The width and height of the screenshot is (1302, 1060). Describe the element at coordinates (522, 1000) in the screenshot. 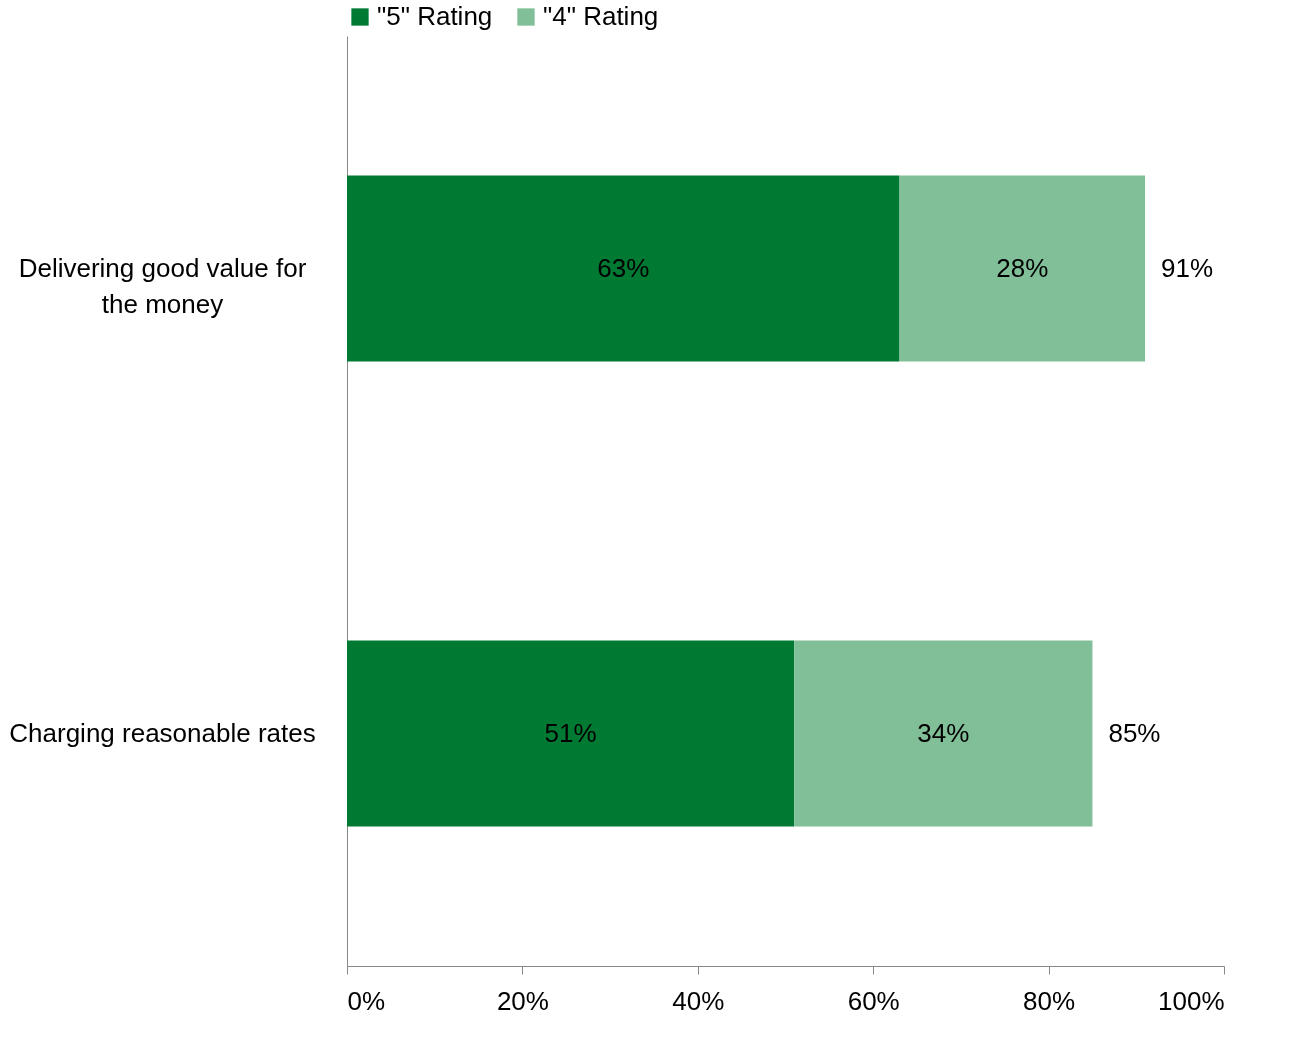

I see `x-tick-label: 20%` at that location.